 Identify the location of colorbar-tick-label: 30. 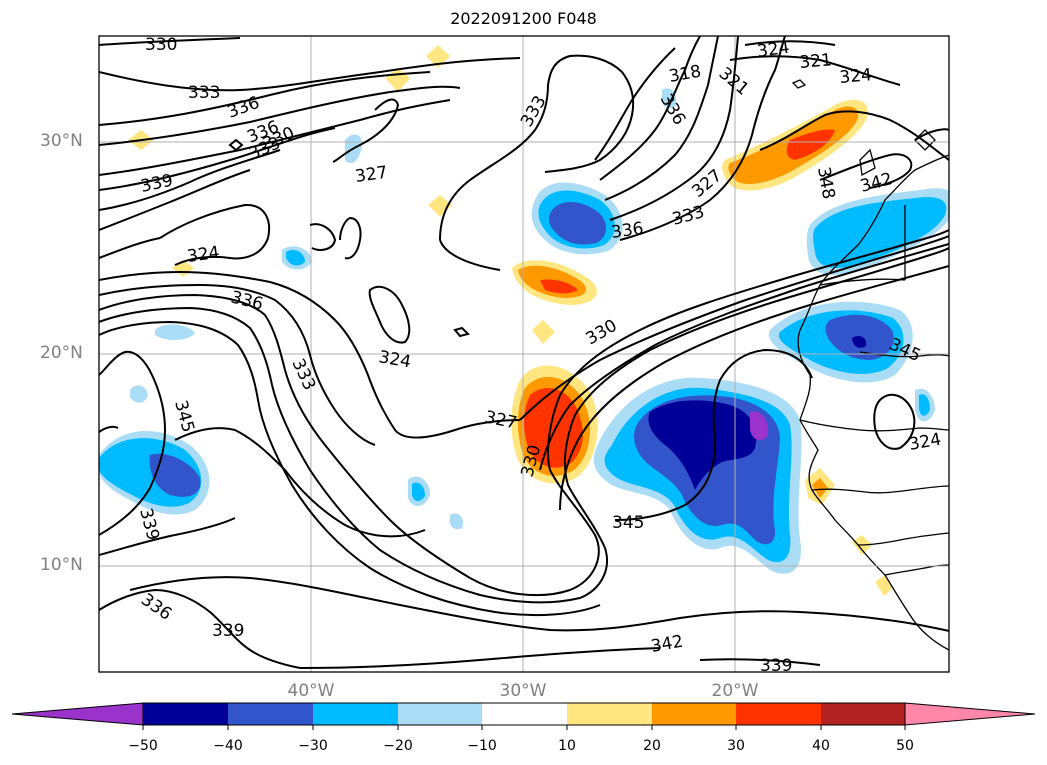
(736, 746).